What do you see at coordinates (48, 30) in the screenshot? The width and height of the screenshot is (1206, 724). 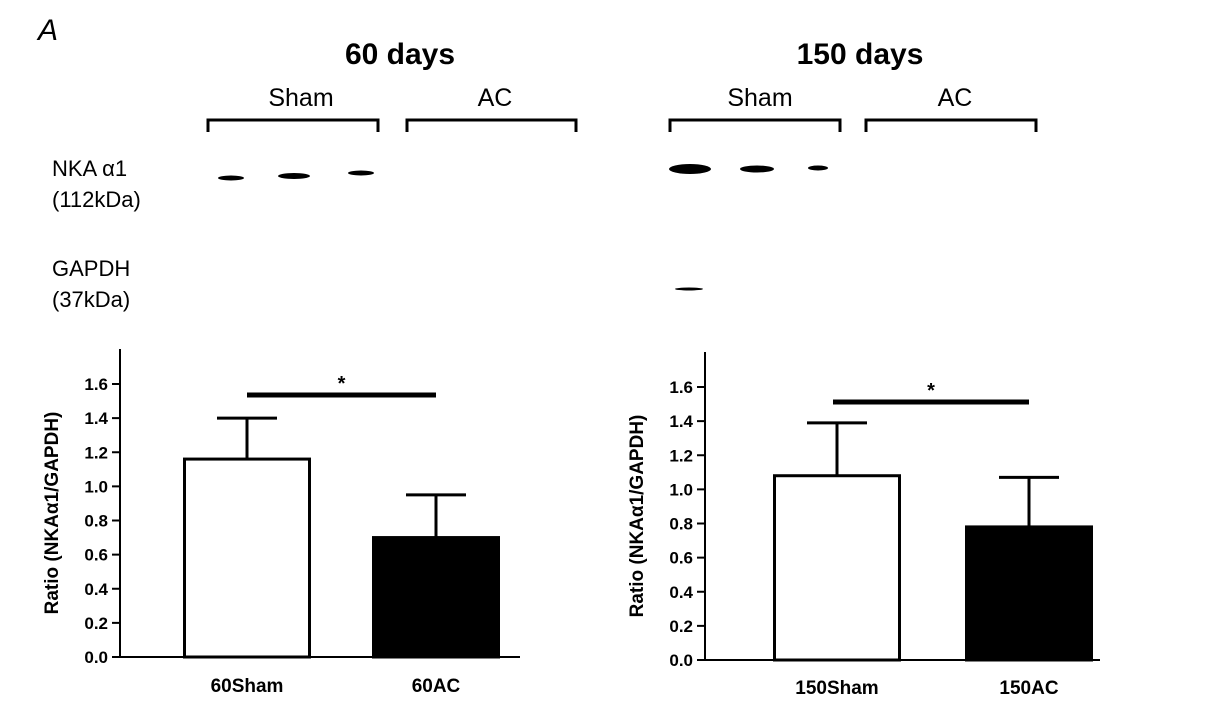 I see `panel-label: A` at bounding box center [48, 30].